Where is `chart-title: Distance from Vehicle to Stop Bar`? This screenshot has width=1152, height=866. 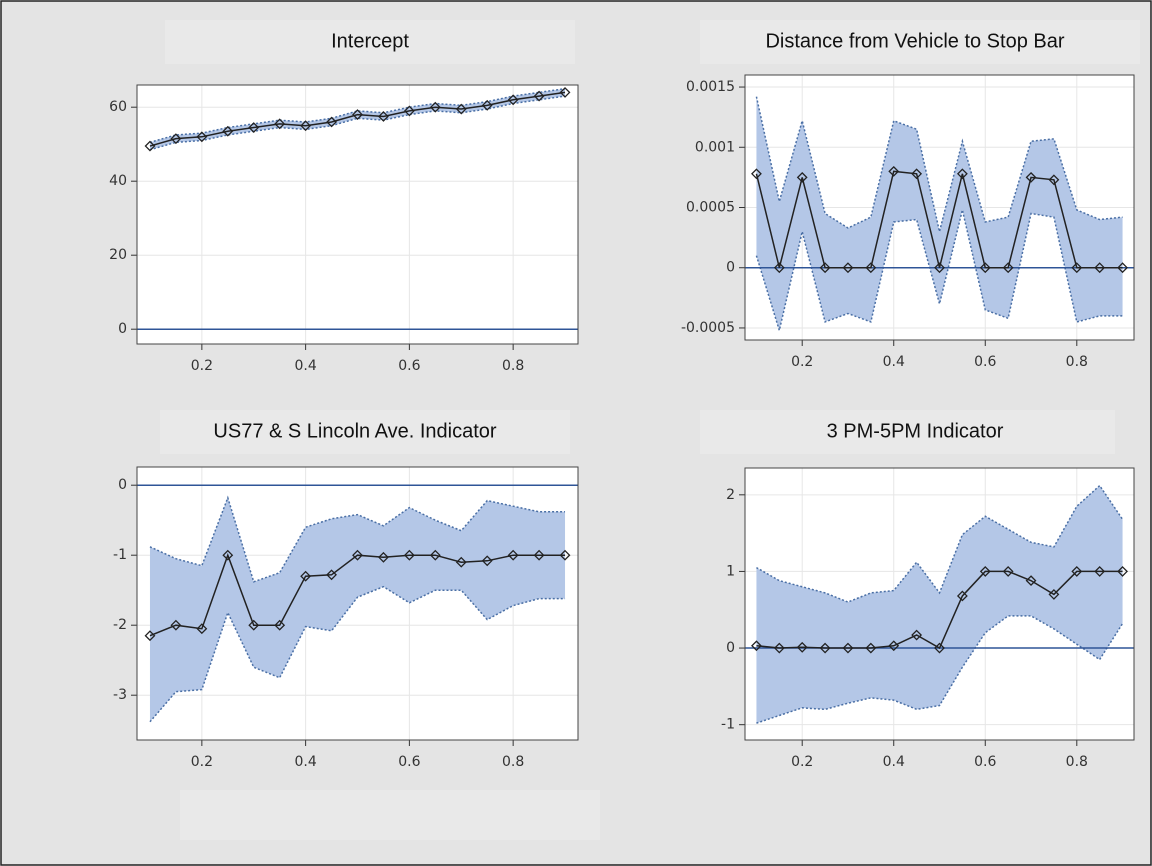
chart-title: Distance from Vehicle to Stop Bar is located at coordinates (914, 41).